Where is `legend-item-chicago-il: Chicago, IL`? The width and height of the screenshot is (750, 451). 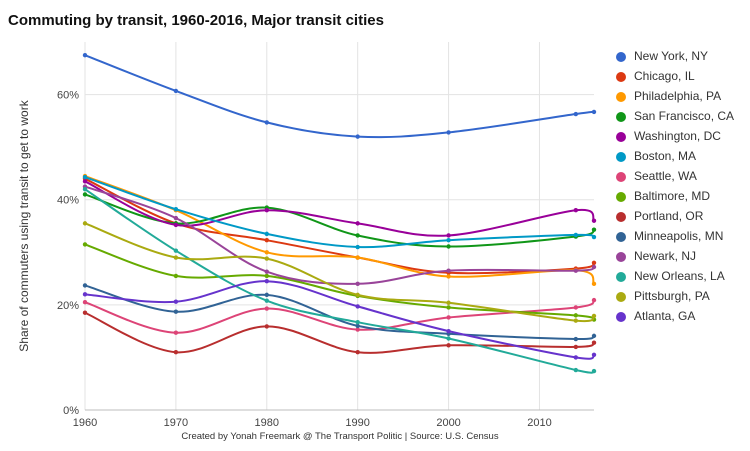
legend-item-chicago-il: Chicago, IL is located at coordinates (683, 76).